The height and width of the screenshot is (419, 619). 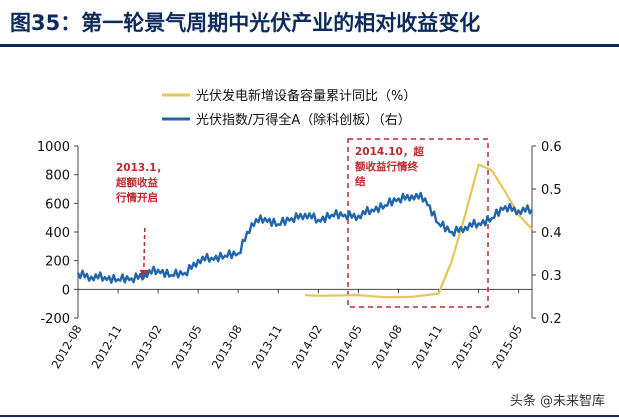 What do you see at coordinates (57, 233) in the screenshot?
I see `left-tick-label: 400` at bounding box center [57, 233].